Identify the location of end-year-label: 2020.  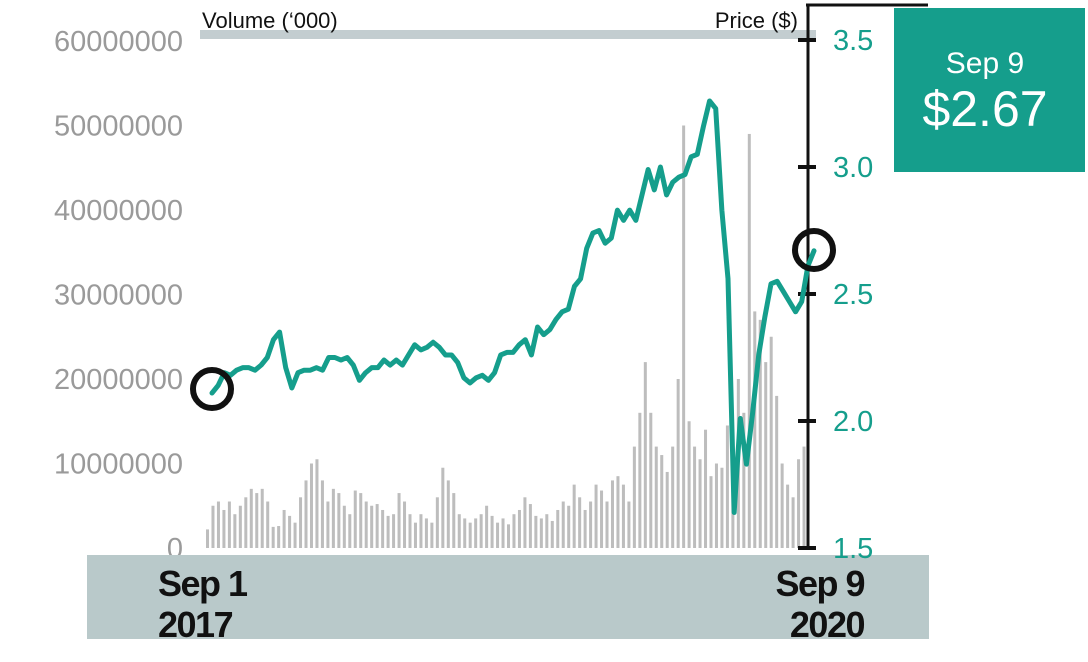
(827, 624).